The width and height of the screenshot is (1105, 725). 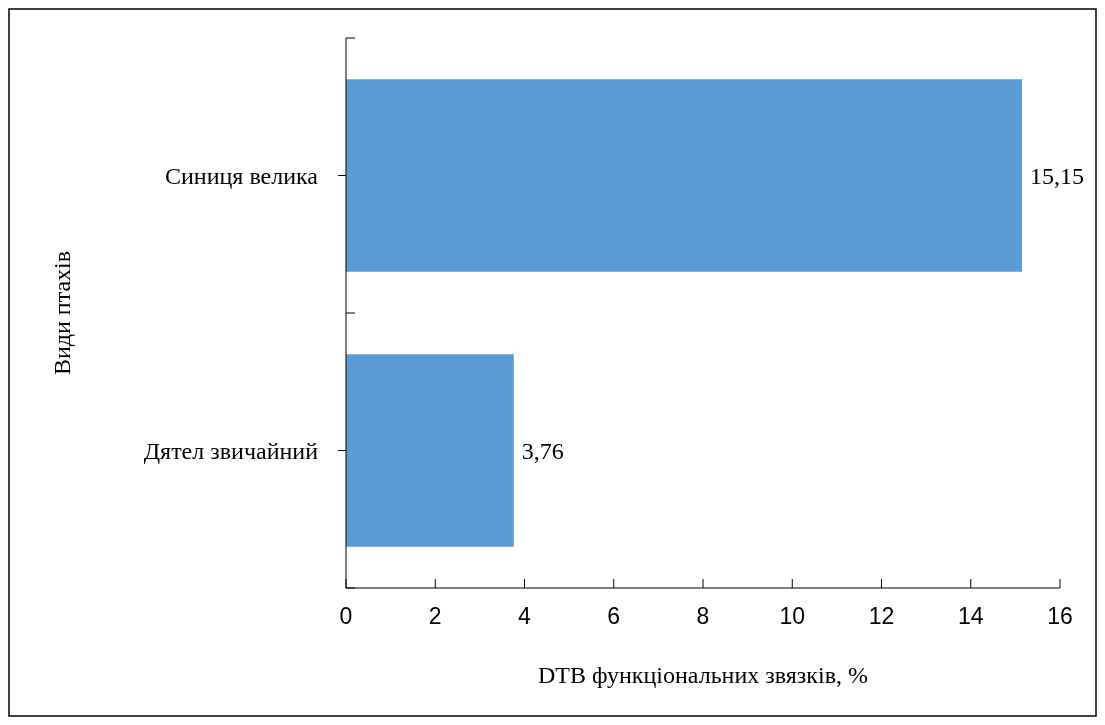 I want to click on x-axis-title: DTB функціональних звязків, %, so click(x=703, y=675).